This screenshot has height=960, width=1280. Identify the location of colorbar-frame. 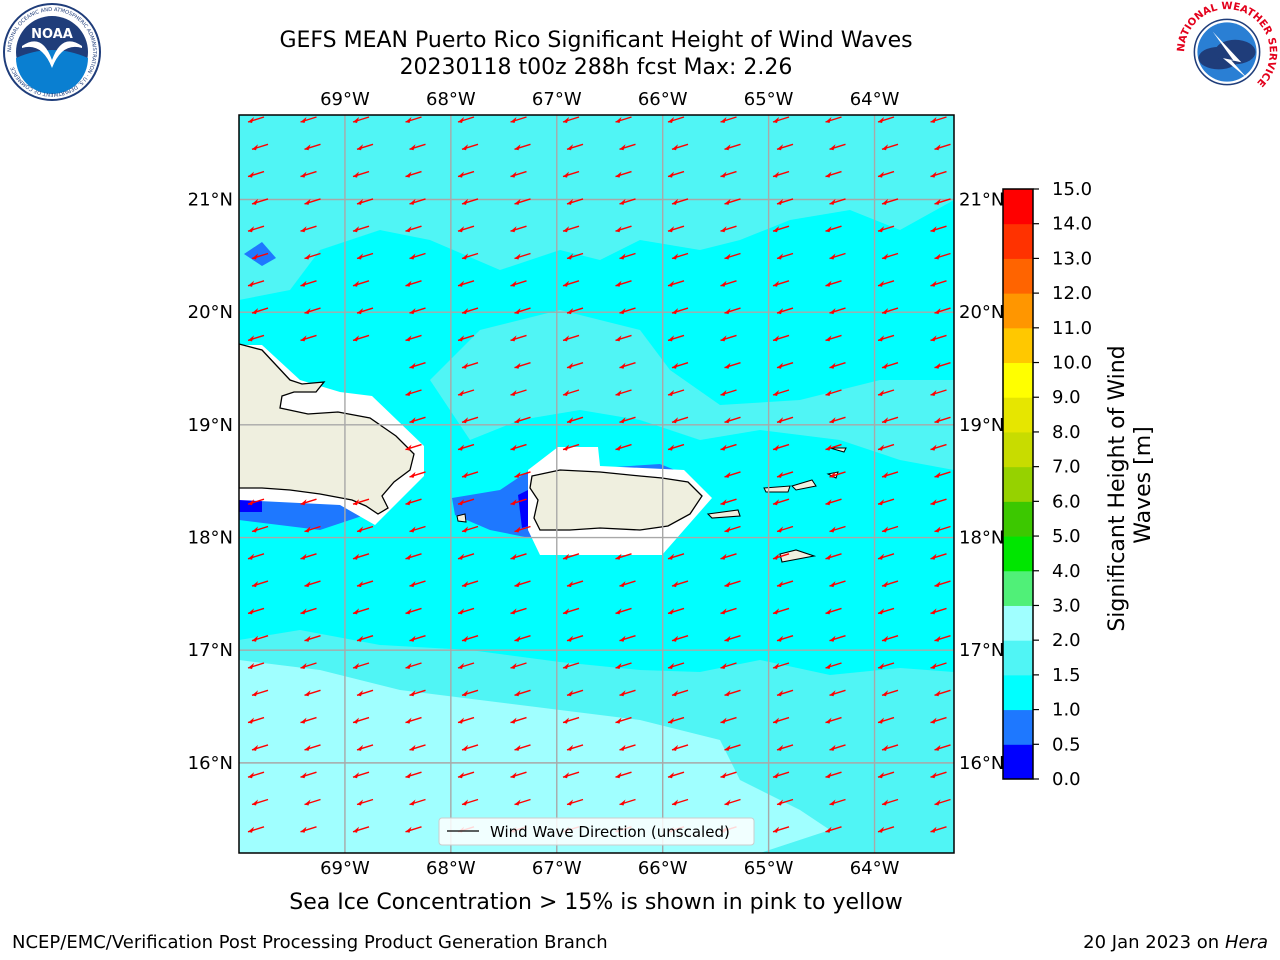
(1018, 484).